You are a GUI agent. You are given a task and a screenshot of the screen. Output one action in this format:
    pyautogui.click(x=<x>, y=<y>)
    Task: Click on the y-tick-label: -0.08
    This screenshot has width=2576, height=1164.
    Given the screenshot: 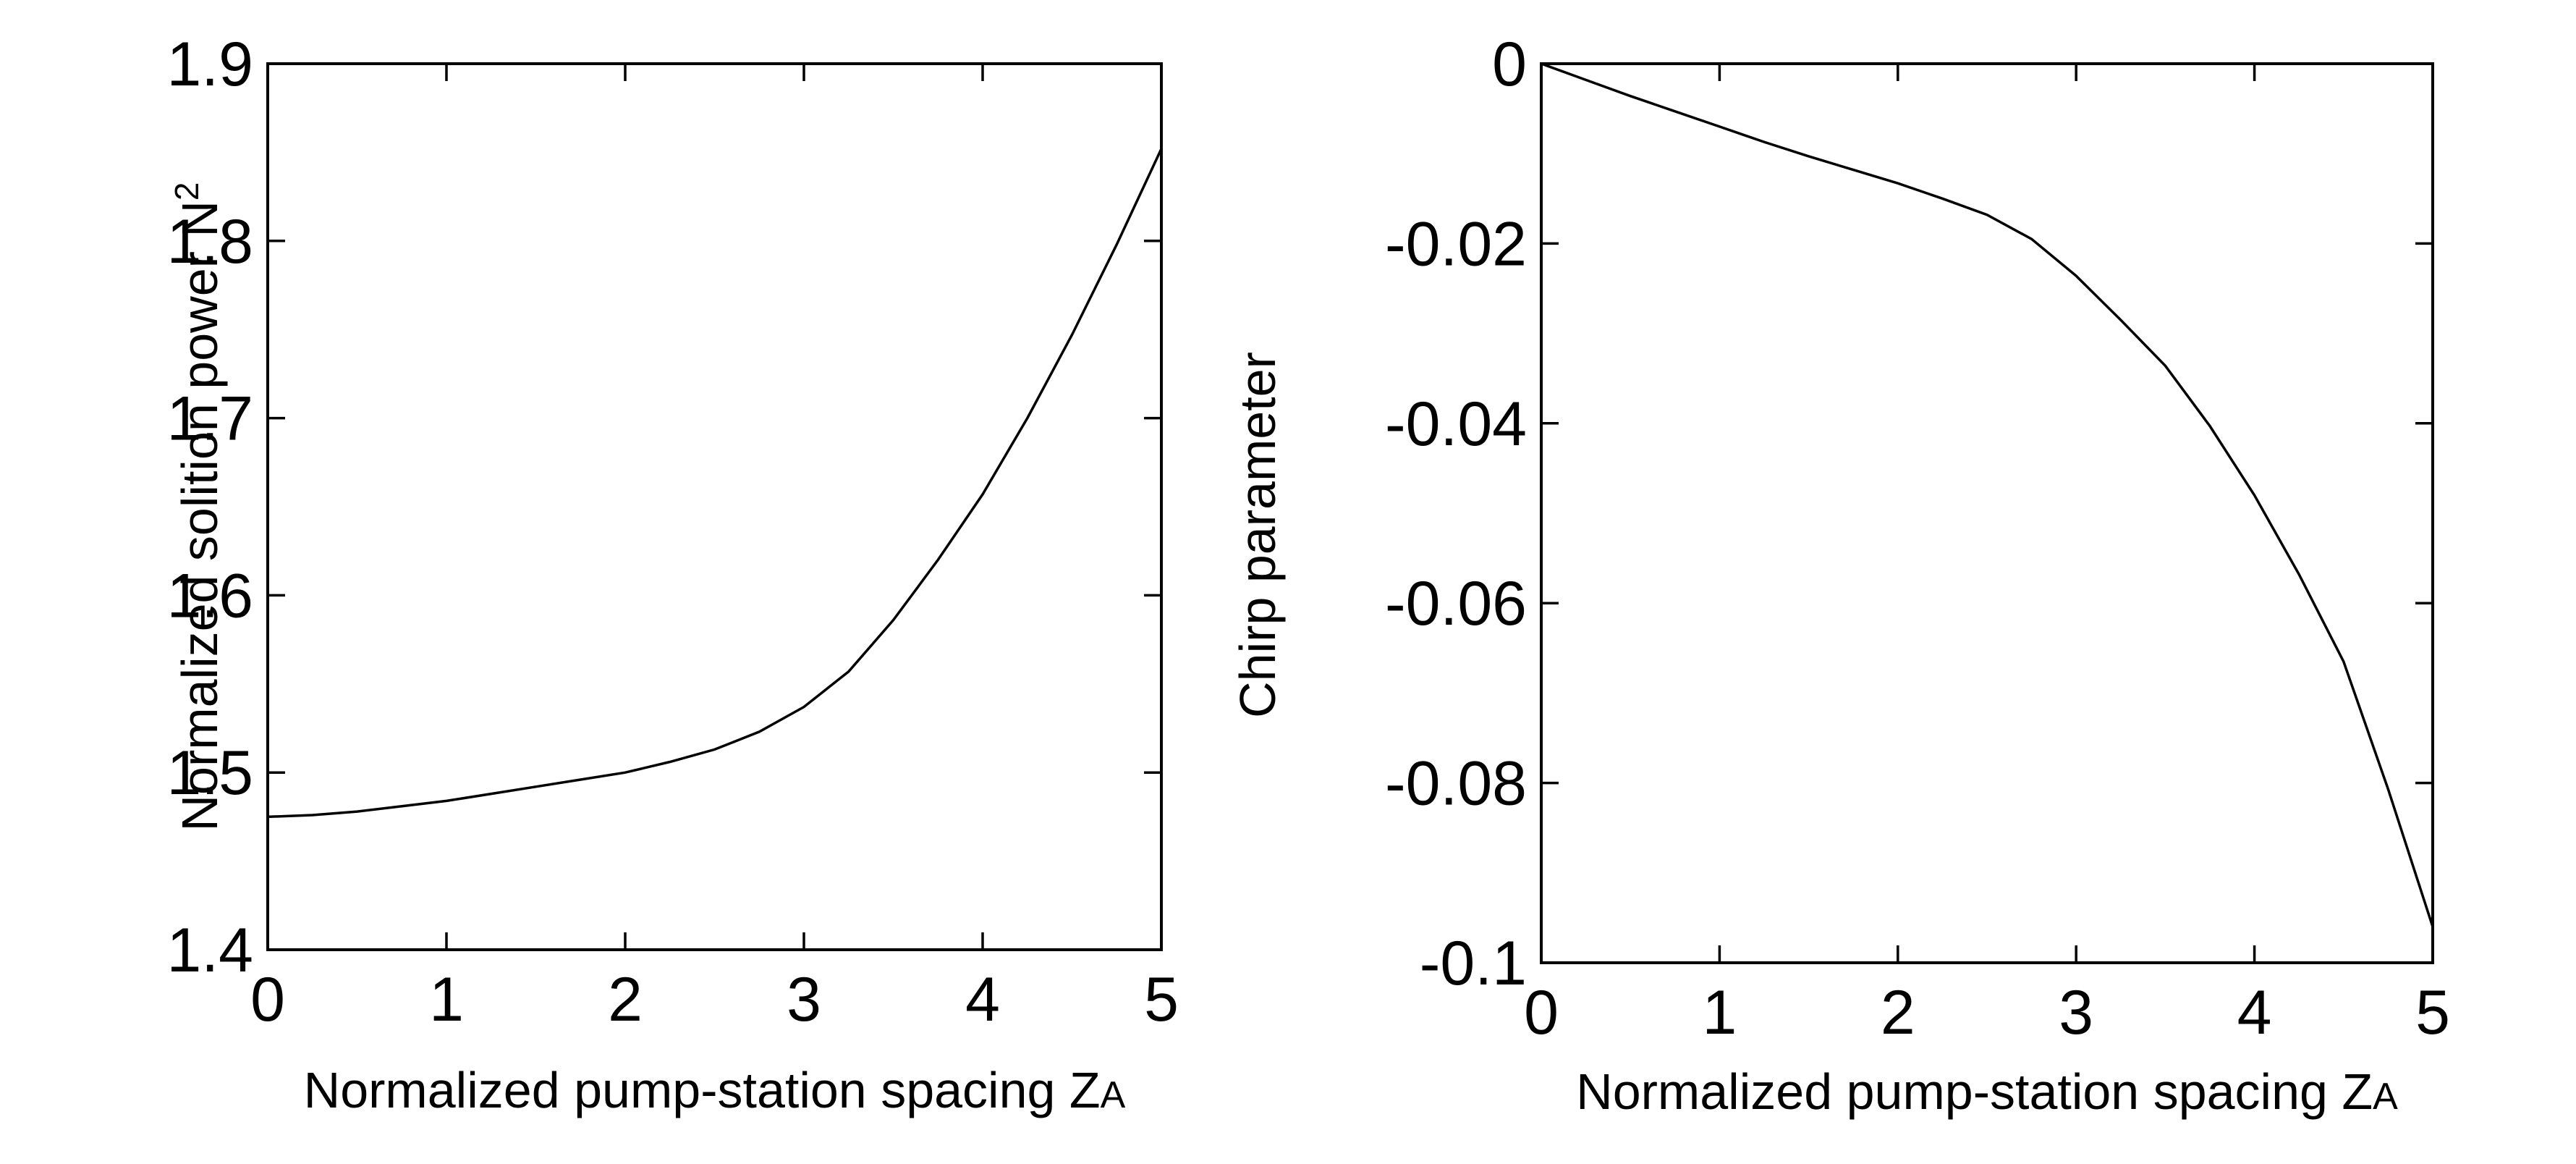 What is the action you would take?
    pyautogui.click(x=1456, y=784)
    